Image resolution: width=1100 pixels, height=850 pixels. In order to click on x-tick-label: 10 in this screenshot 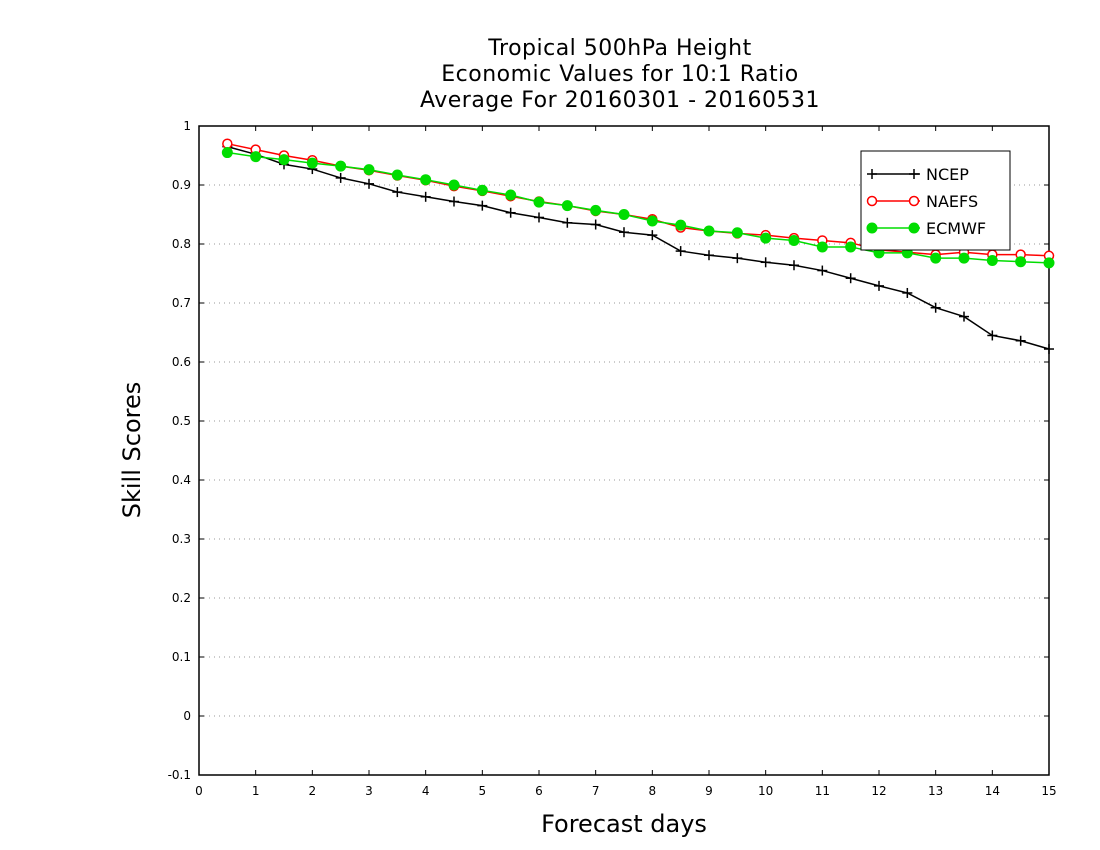, I will do `click(765, 791)`.